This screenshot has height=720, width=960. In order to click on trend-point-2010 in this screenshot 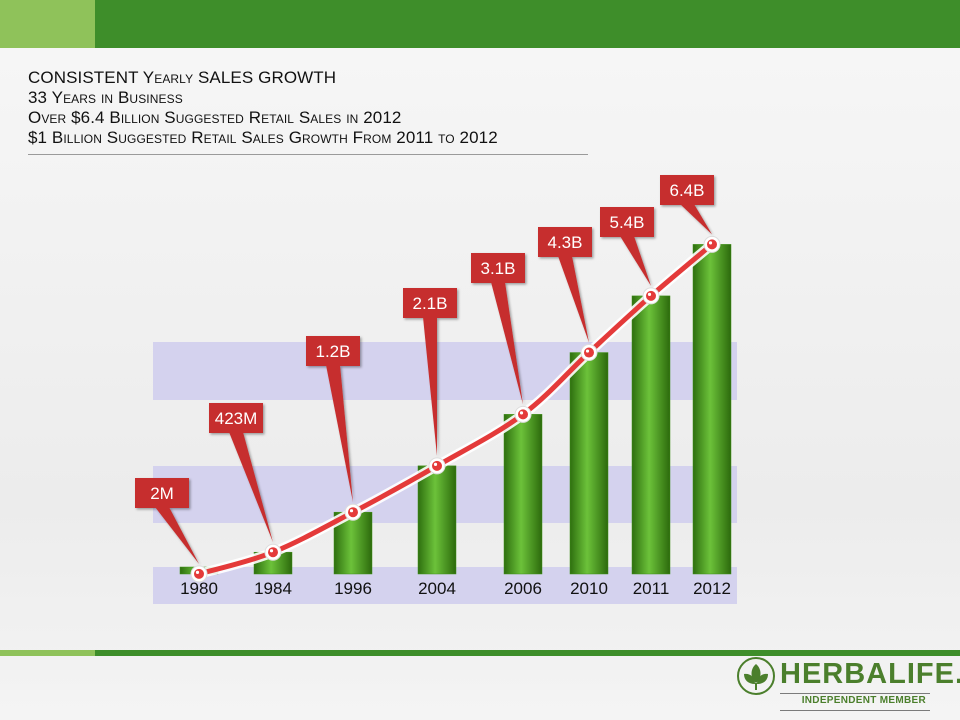, I will do `click(589, 353)`.